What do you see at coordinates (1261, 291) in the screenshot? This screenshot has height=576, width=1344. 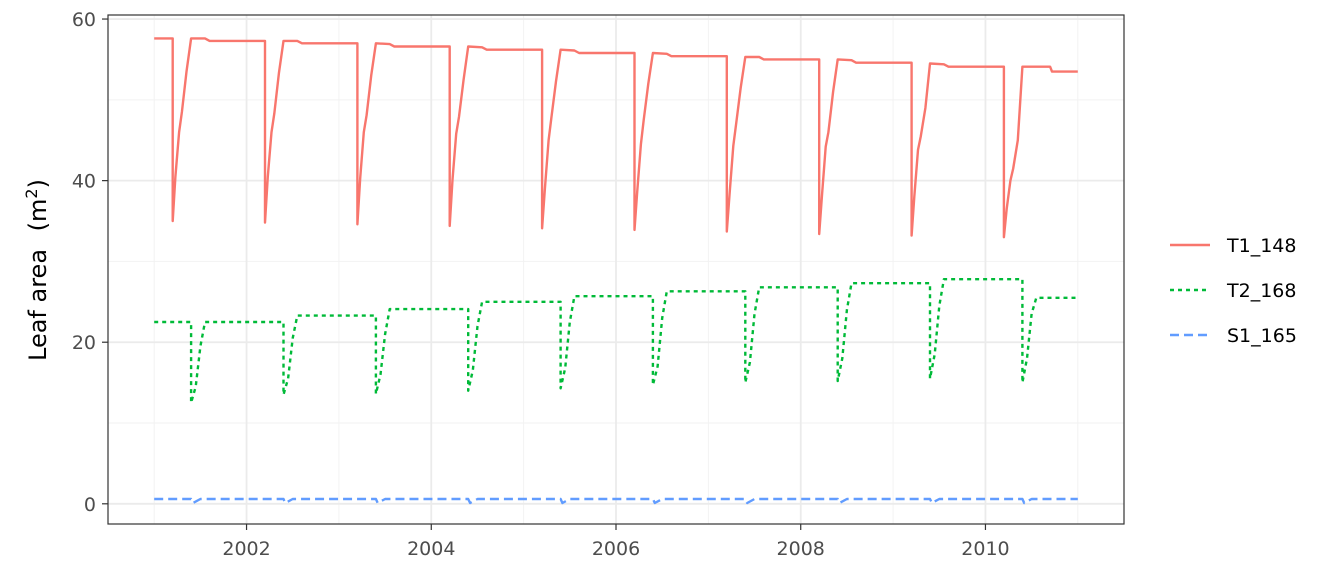 I see `legend-label: T2_168` at bounding box center [1261, 291].